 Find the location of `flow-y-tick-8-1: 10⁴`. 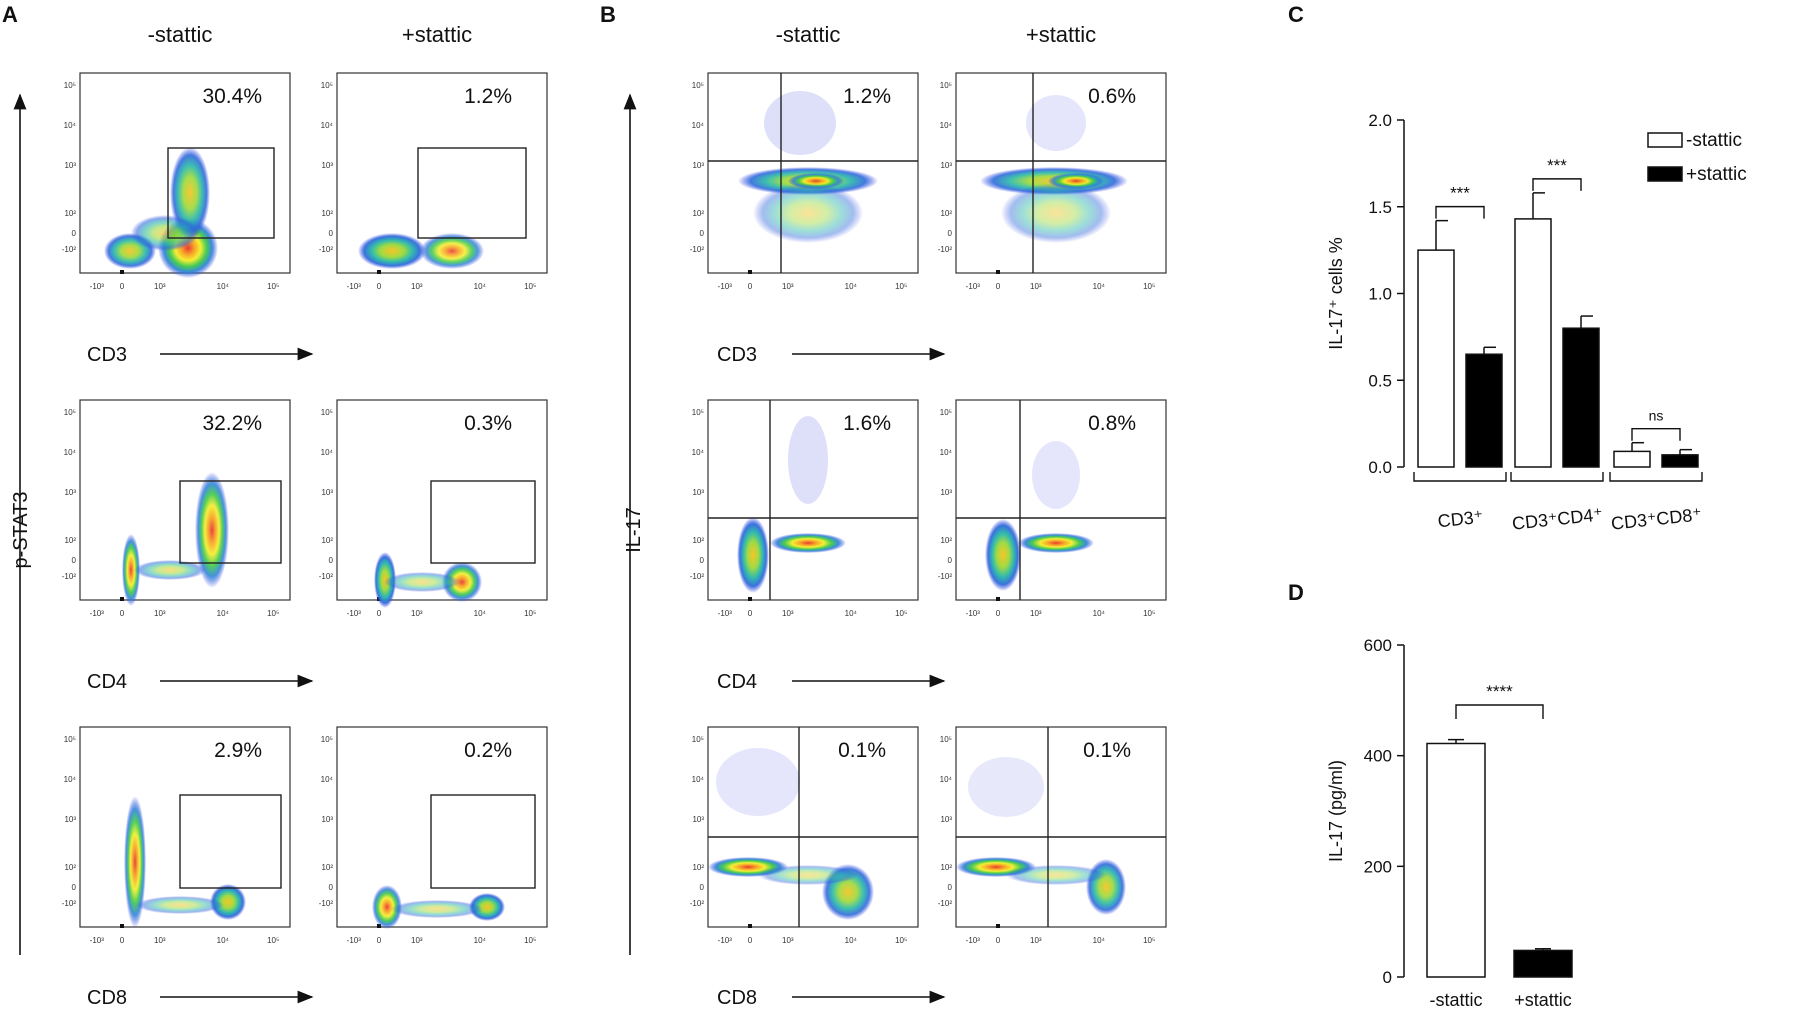

flow-y-tick-8-1: 10⁴ is located at coordinates (698, 452).